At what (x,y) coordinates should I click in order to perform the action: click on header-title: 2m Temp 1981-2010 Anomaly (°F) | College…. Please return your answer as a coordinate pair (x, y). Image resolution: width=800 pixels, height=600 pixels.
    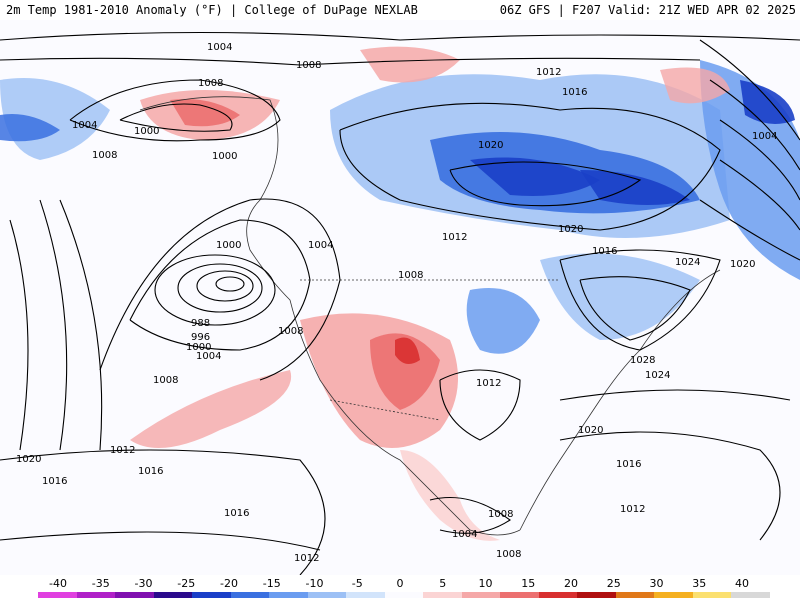
    Looking at the image, I should click on (212, 10).